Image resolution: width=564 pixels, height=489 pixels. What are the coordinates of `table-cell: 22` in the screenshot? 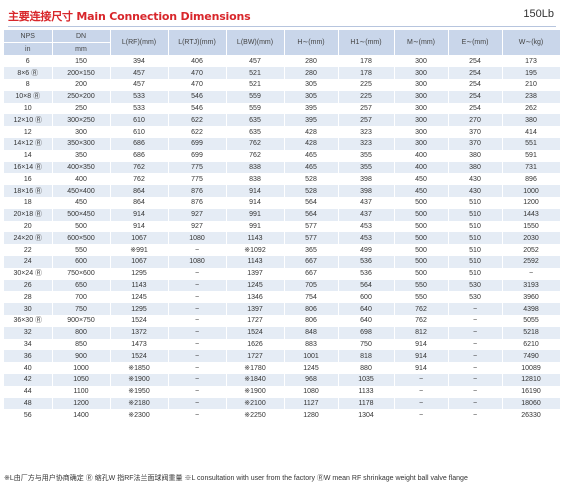 It's located at (28, 250).